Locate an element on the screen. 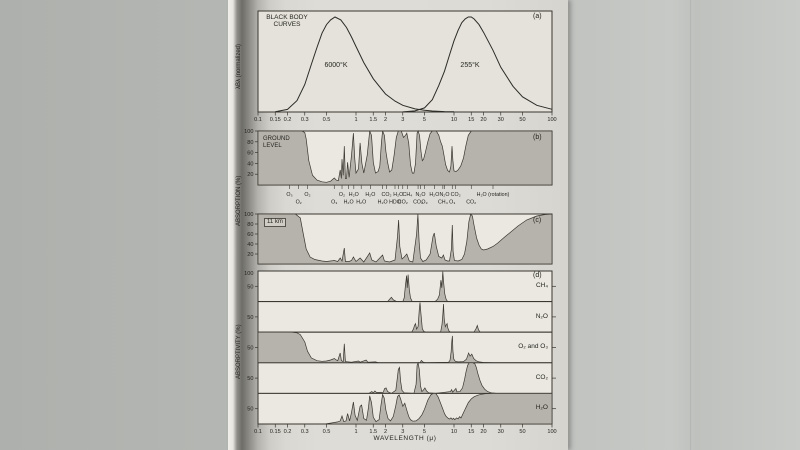  blackbody-curves-title: BLACK BODY CURVES is located at coordinates (287, 21).